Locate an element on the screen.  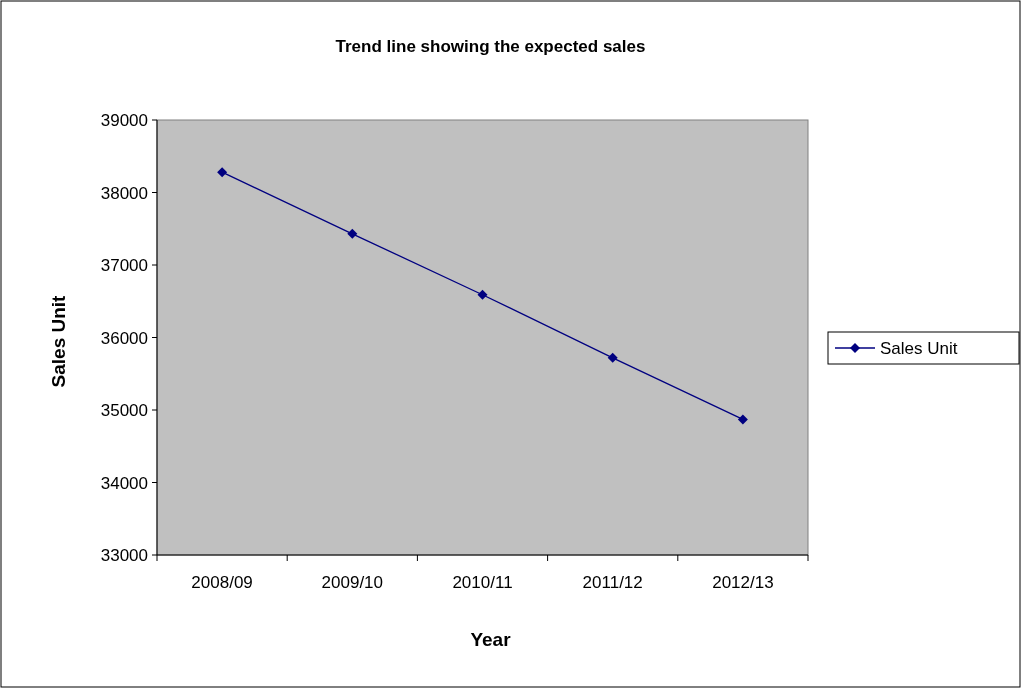
x-tick-label: 2008/09 is located at coordinates (222, 582).